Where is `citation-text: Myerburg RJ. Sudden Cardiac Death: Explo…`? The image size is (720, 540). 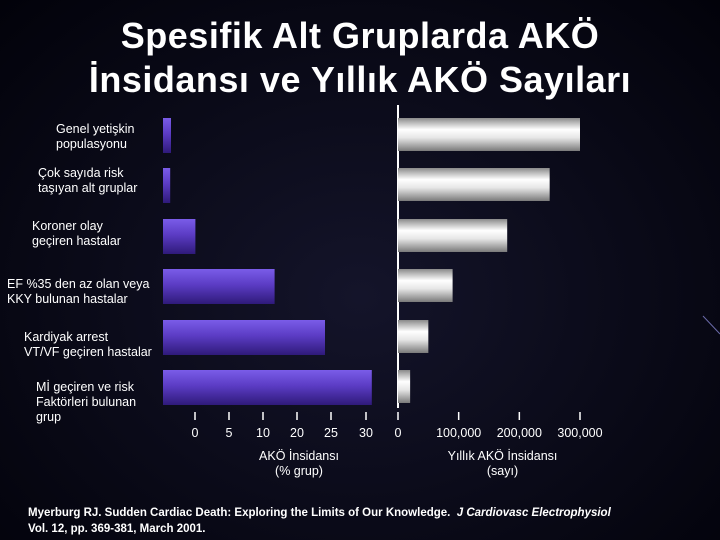 citation-text: Myerburg RJ. Sudden Cardiac Death: Explo… is located at coordinates (239, 513).